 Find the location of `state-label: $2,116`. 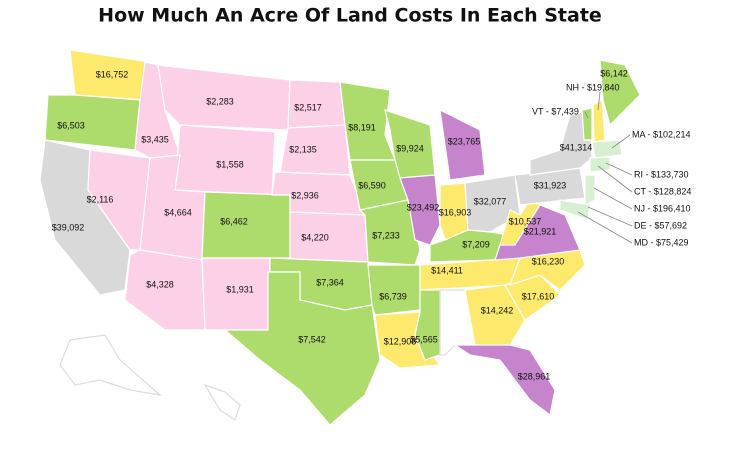

state-label: $2,116 is located at coordinates (100, 199).